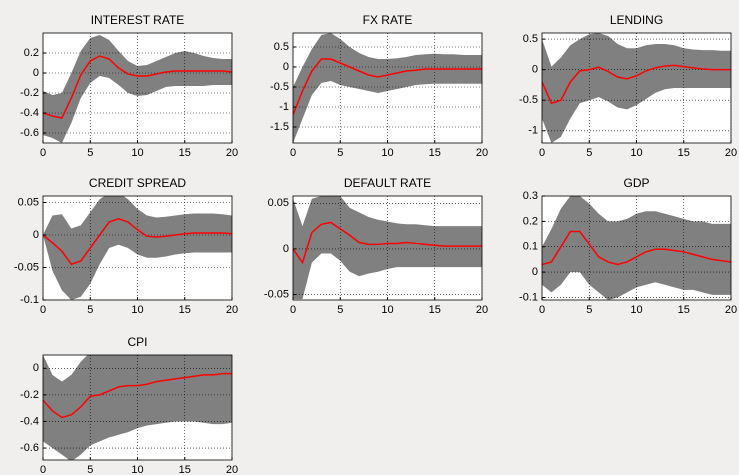  What do you see at coordinates (530, 196) in the screenshot?
I see `y-tick-label: 0.3` at bounding box center [530, 196].